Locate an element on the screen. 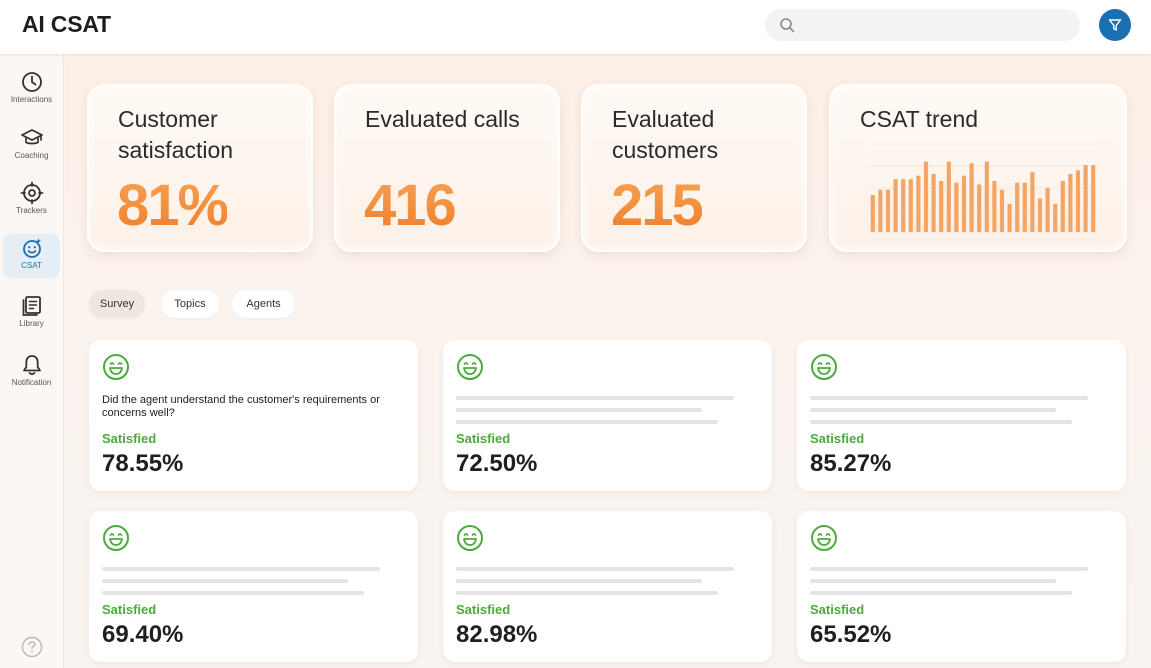 The width and height of the screenshot is (1151, 668). help-icon is located at coordinates (32, 647).